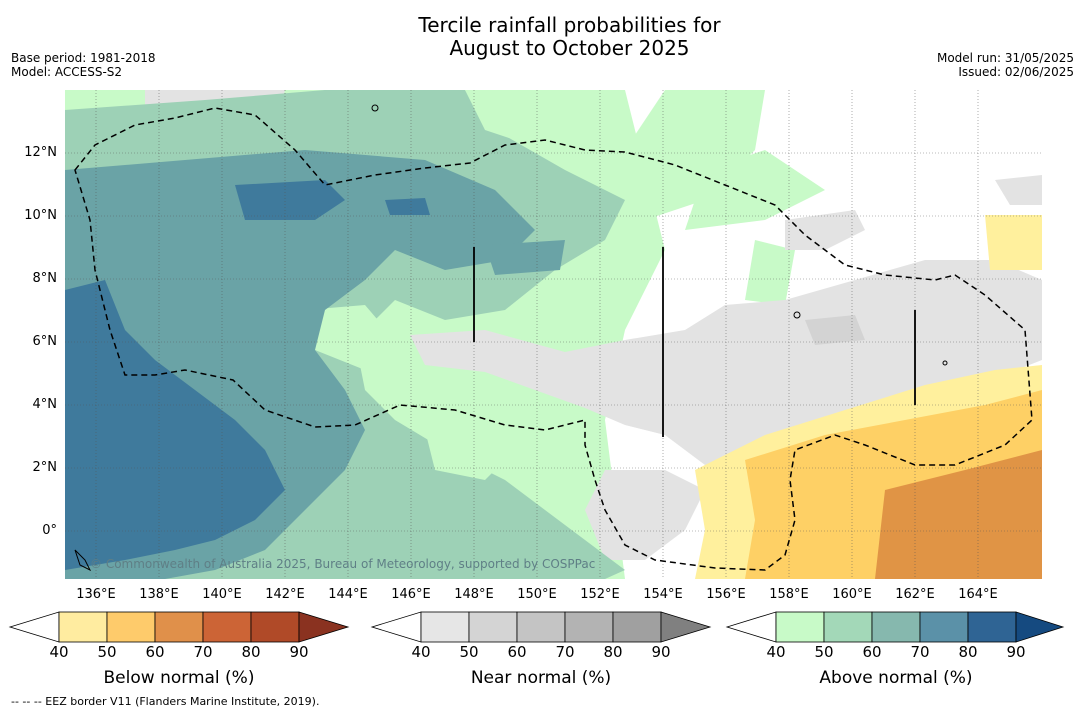  I want to click on cb-near-tick-80: 80, so click(613, 652).